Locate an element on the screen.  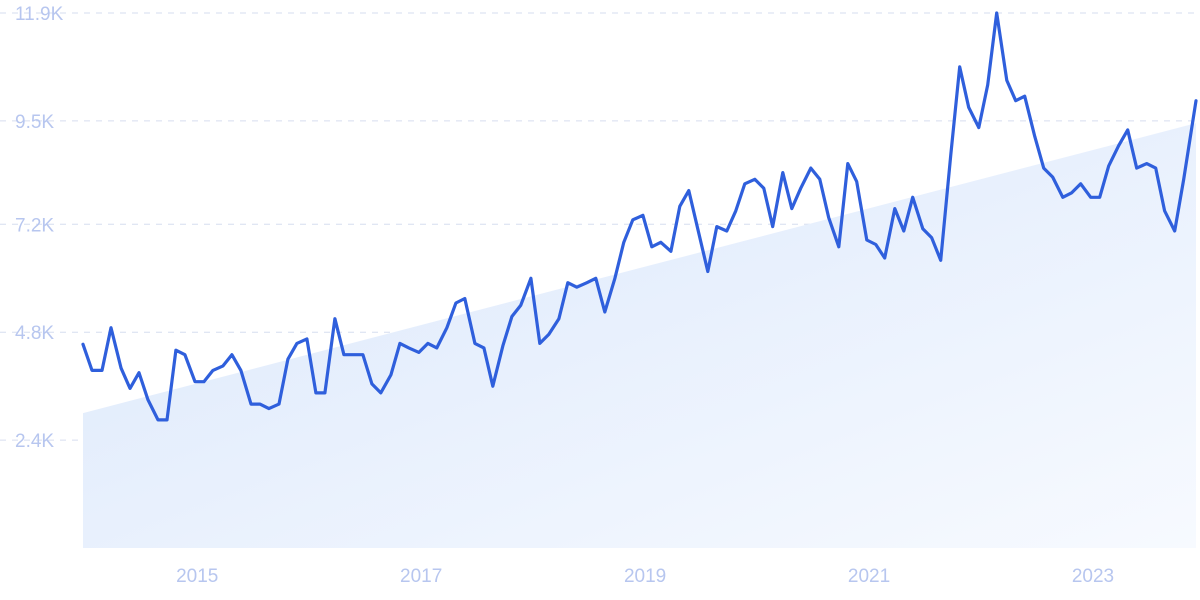
x-tick-label: 2021 is located at coordinates (869, 576).